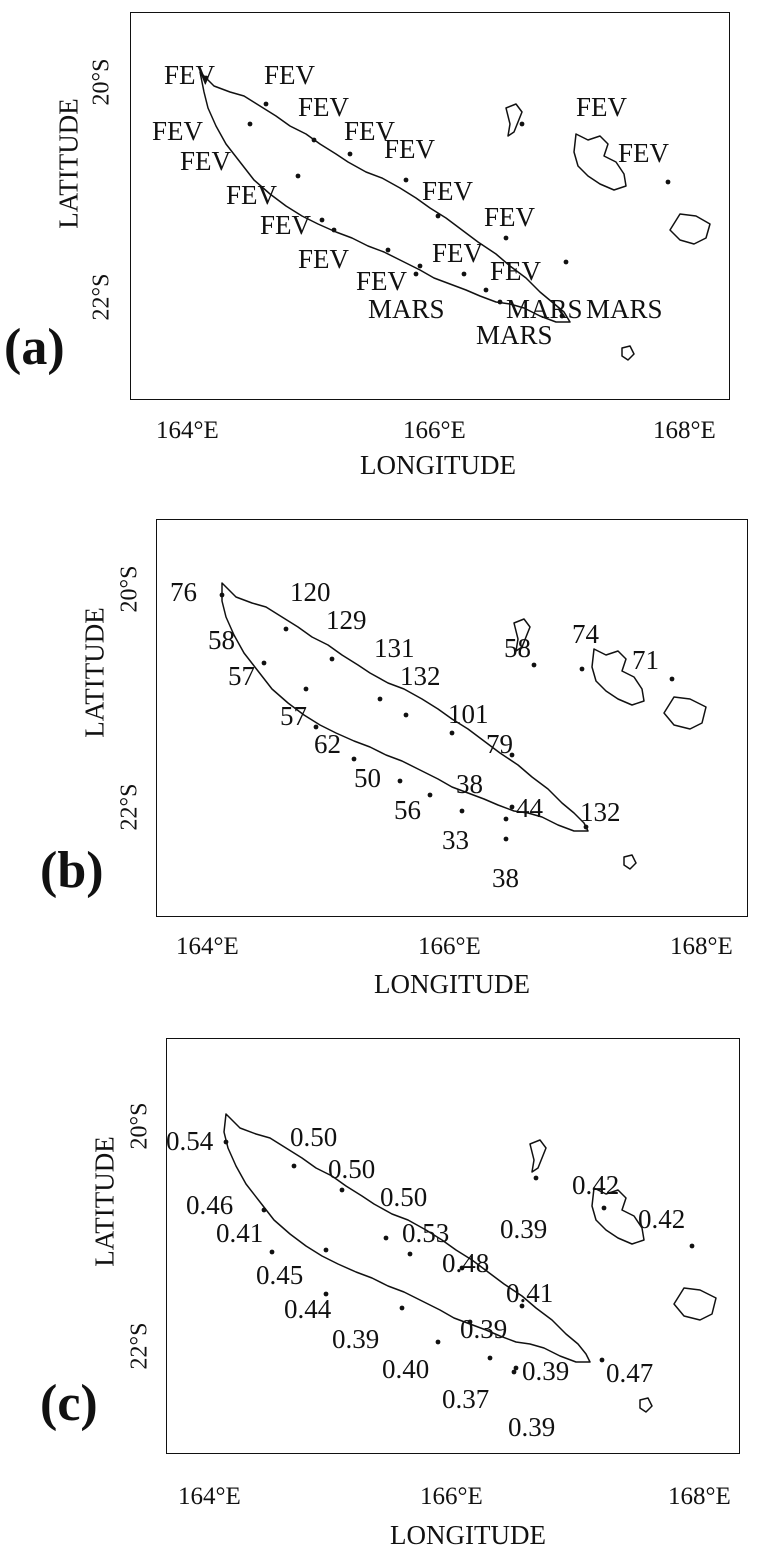 The image size is (762, 1557). I want to click on station-label: 0.53, so click(425, 1233).